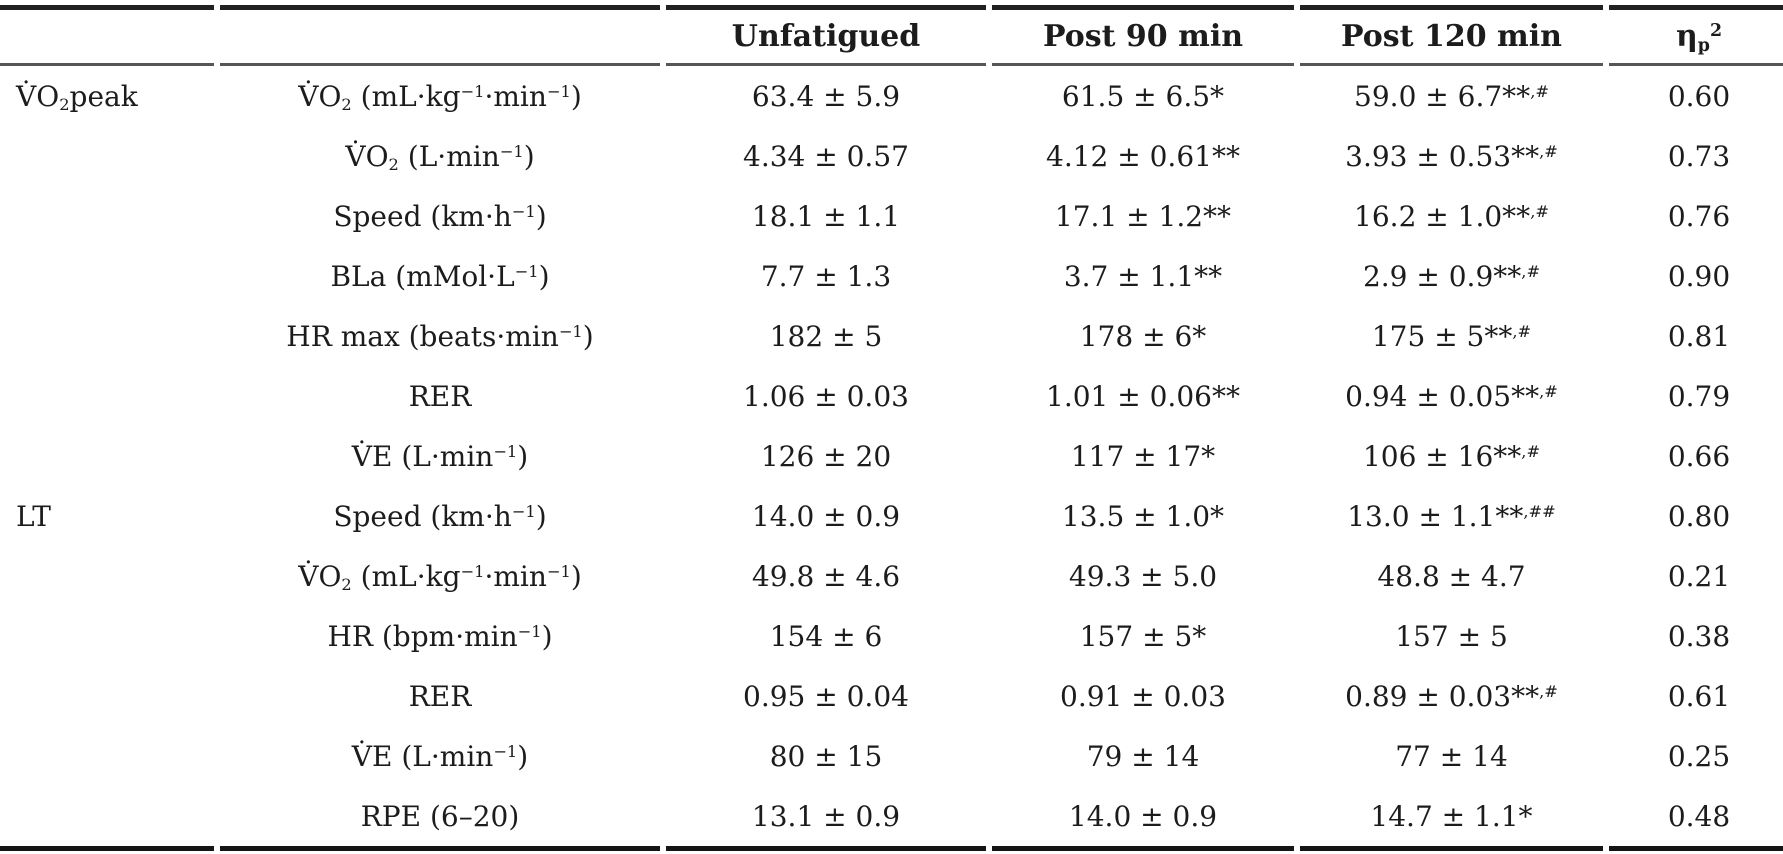 Image resolution: width=1783 pixels, height=854 pixels. What do you see at coordinates (1451, 576) in the screenshot?
I see `cell-post120: 48.8 ± 4.7` at bounding box center [1451, 576].